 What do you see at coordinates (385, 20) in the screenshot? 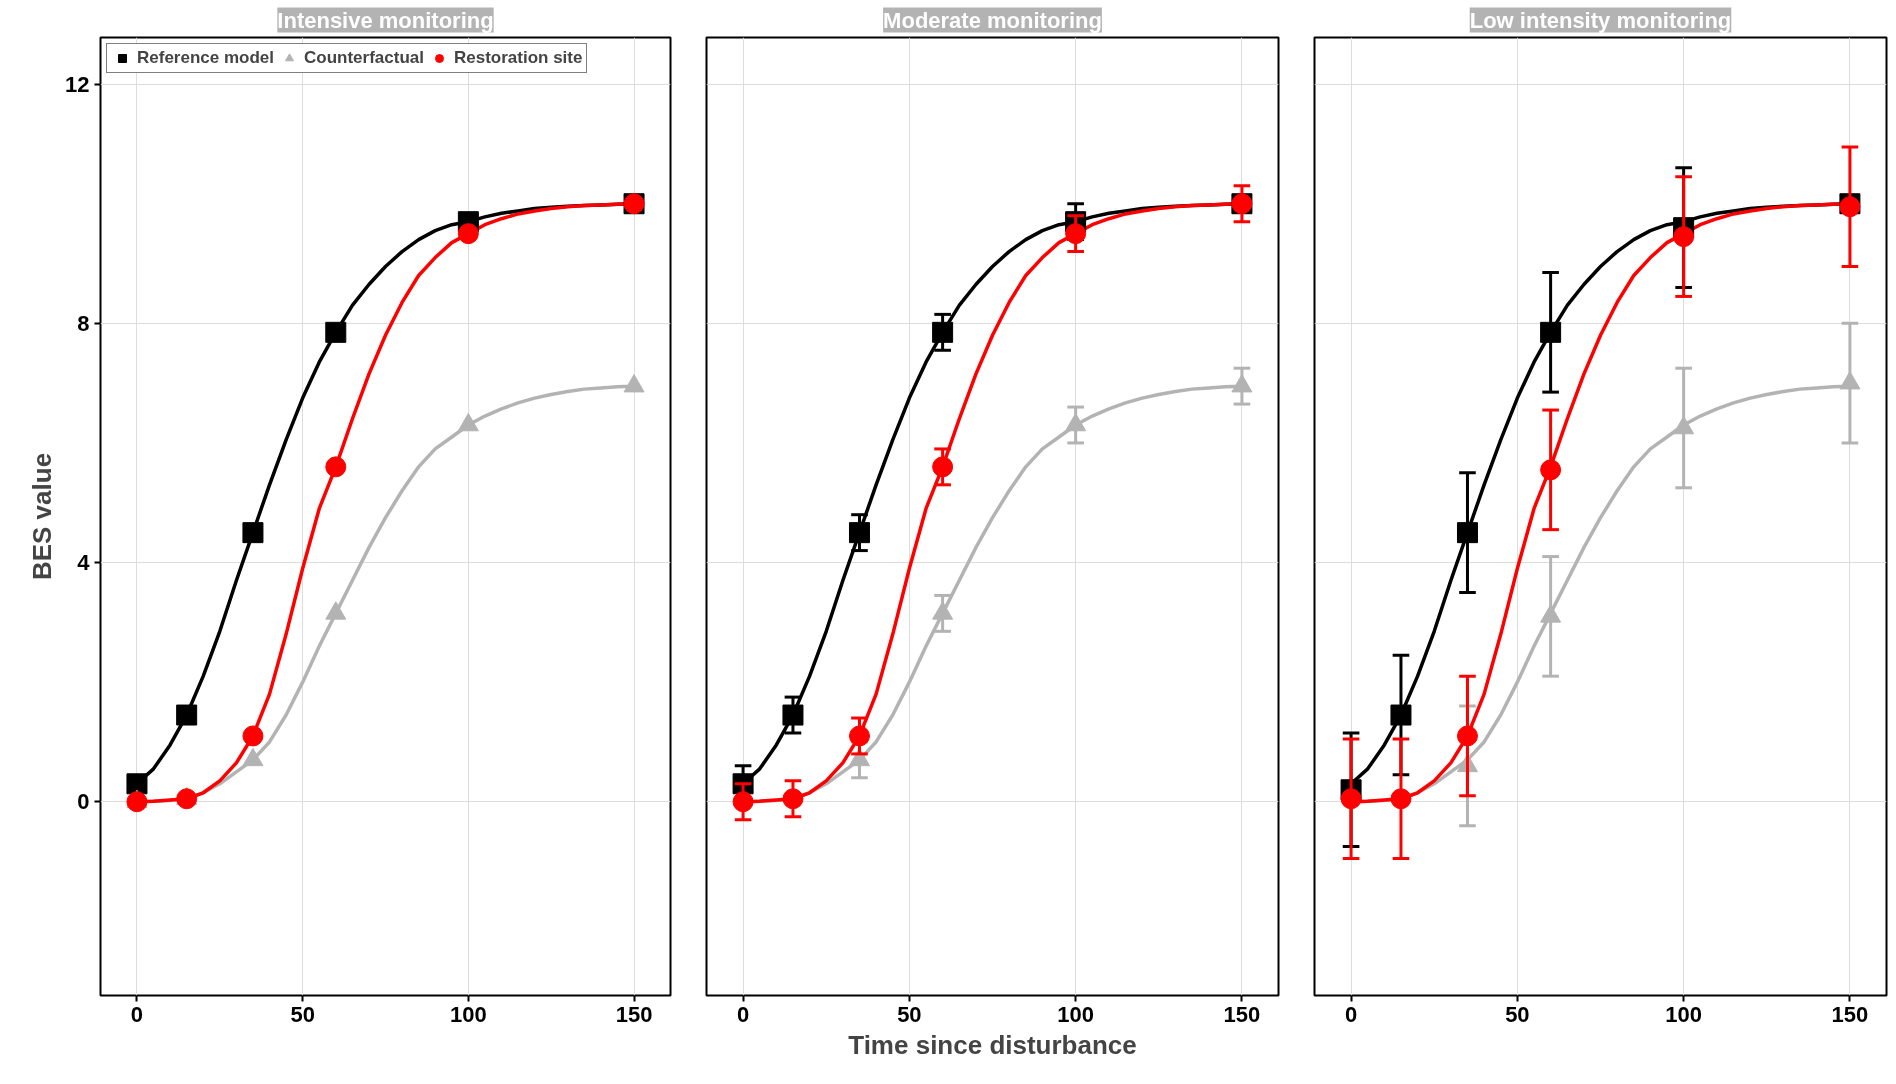
I see `chart-title: Intensive monitoring` at bounding box center [385, 20].